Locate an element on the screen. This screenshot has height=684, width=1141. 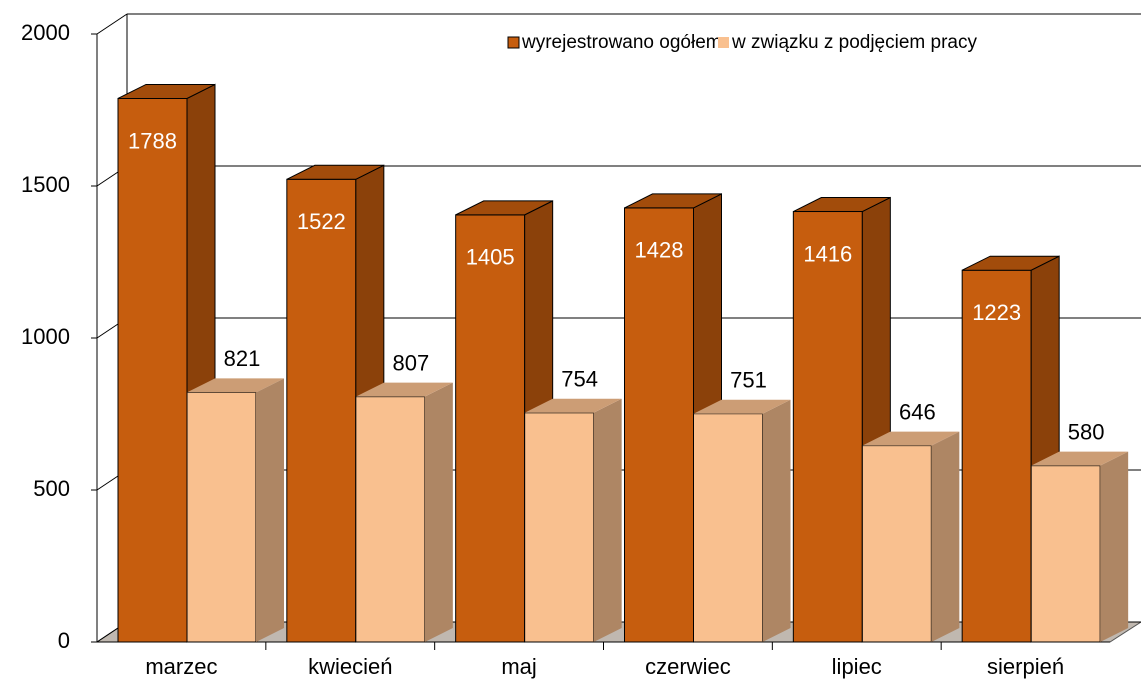
value-label: 580 is located at coordinates (1086, 431).